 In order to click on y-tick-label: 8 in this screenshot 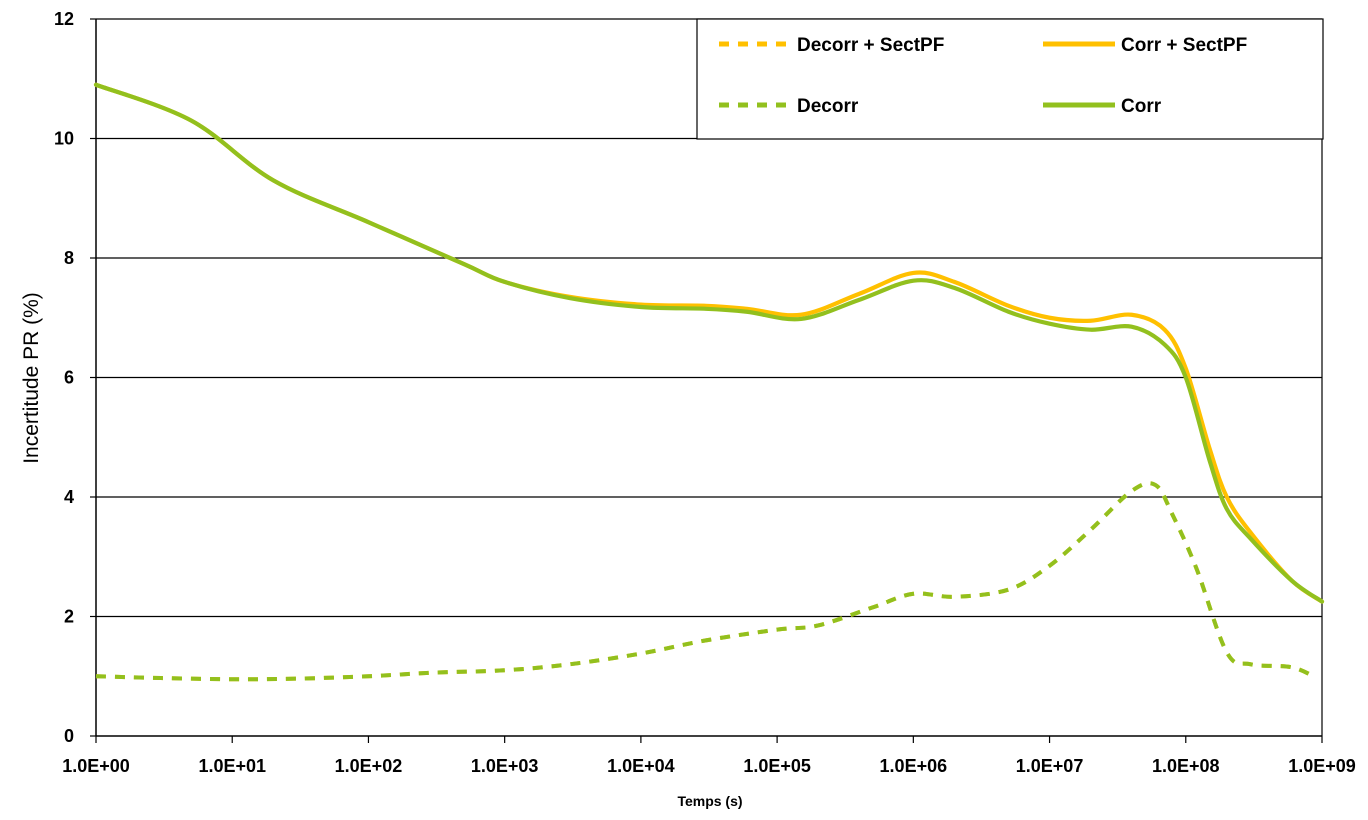, I will do `click(69, 258)`.